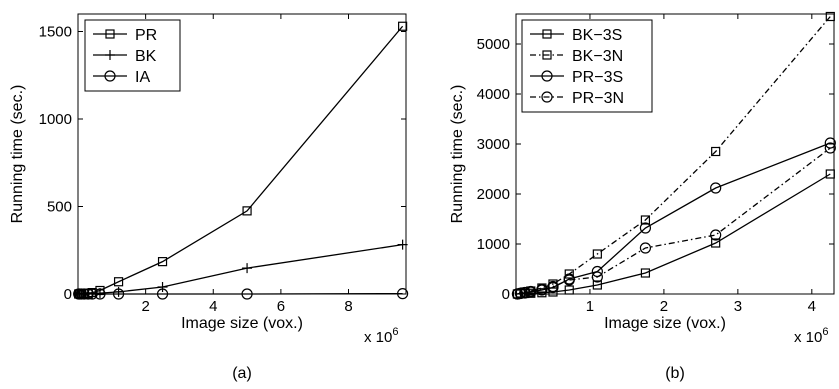  I want to click on y-tick-label: 4000, so click(493, 94).